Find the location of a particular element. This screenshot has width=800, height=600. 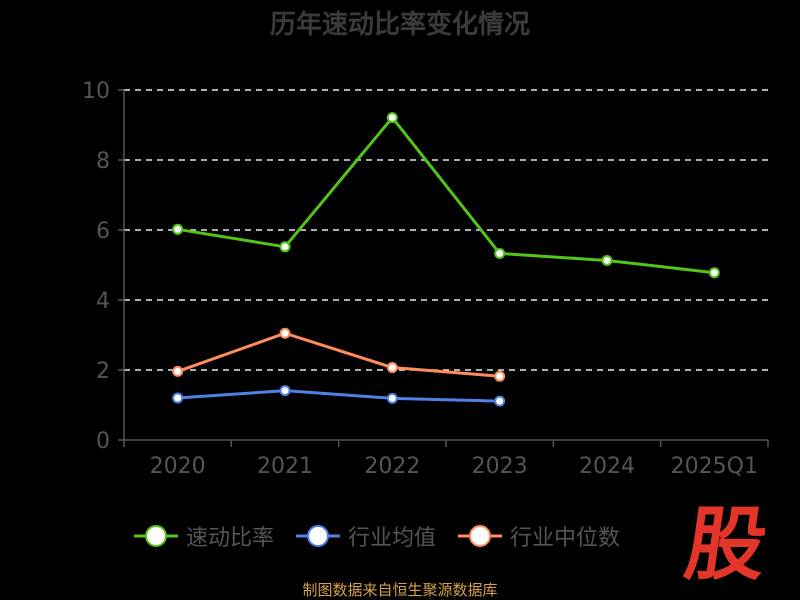

brand-logo: 股 is located at coordinates (726, 544).